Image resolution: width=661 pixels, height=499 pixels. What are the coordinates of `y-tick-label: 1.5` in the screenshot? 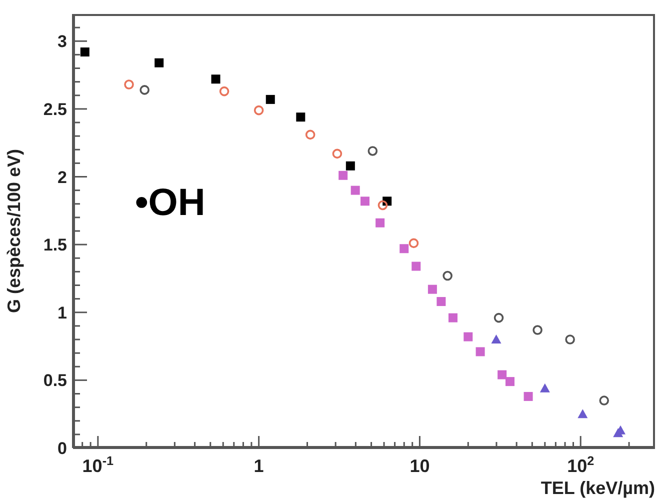 It's located at (55, 245).